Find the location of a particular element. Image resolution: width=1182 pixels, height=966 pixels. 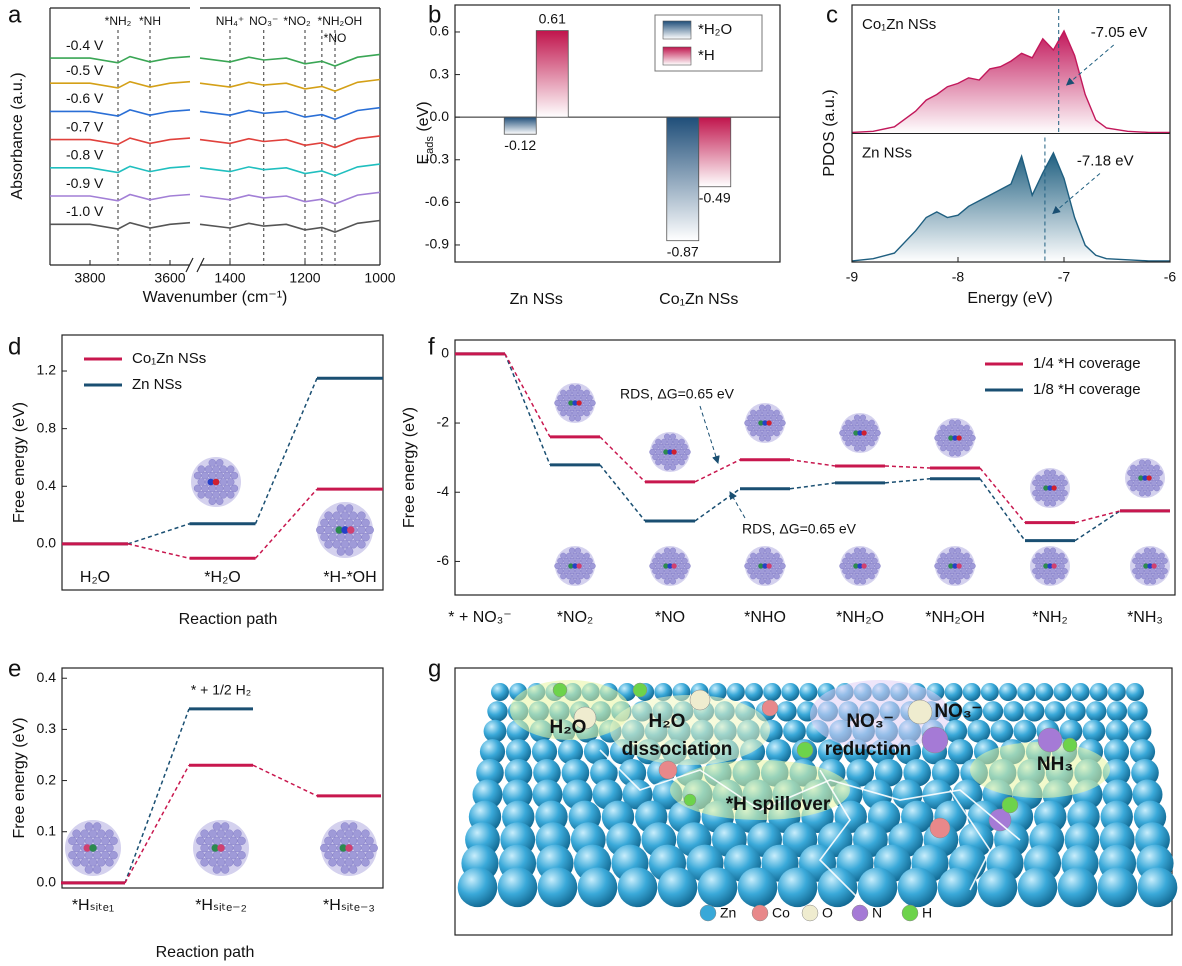

y-axis-label: PDOS (a.u.) is located at coordinates (829, 132).